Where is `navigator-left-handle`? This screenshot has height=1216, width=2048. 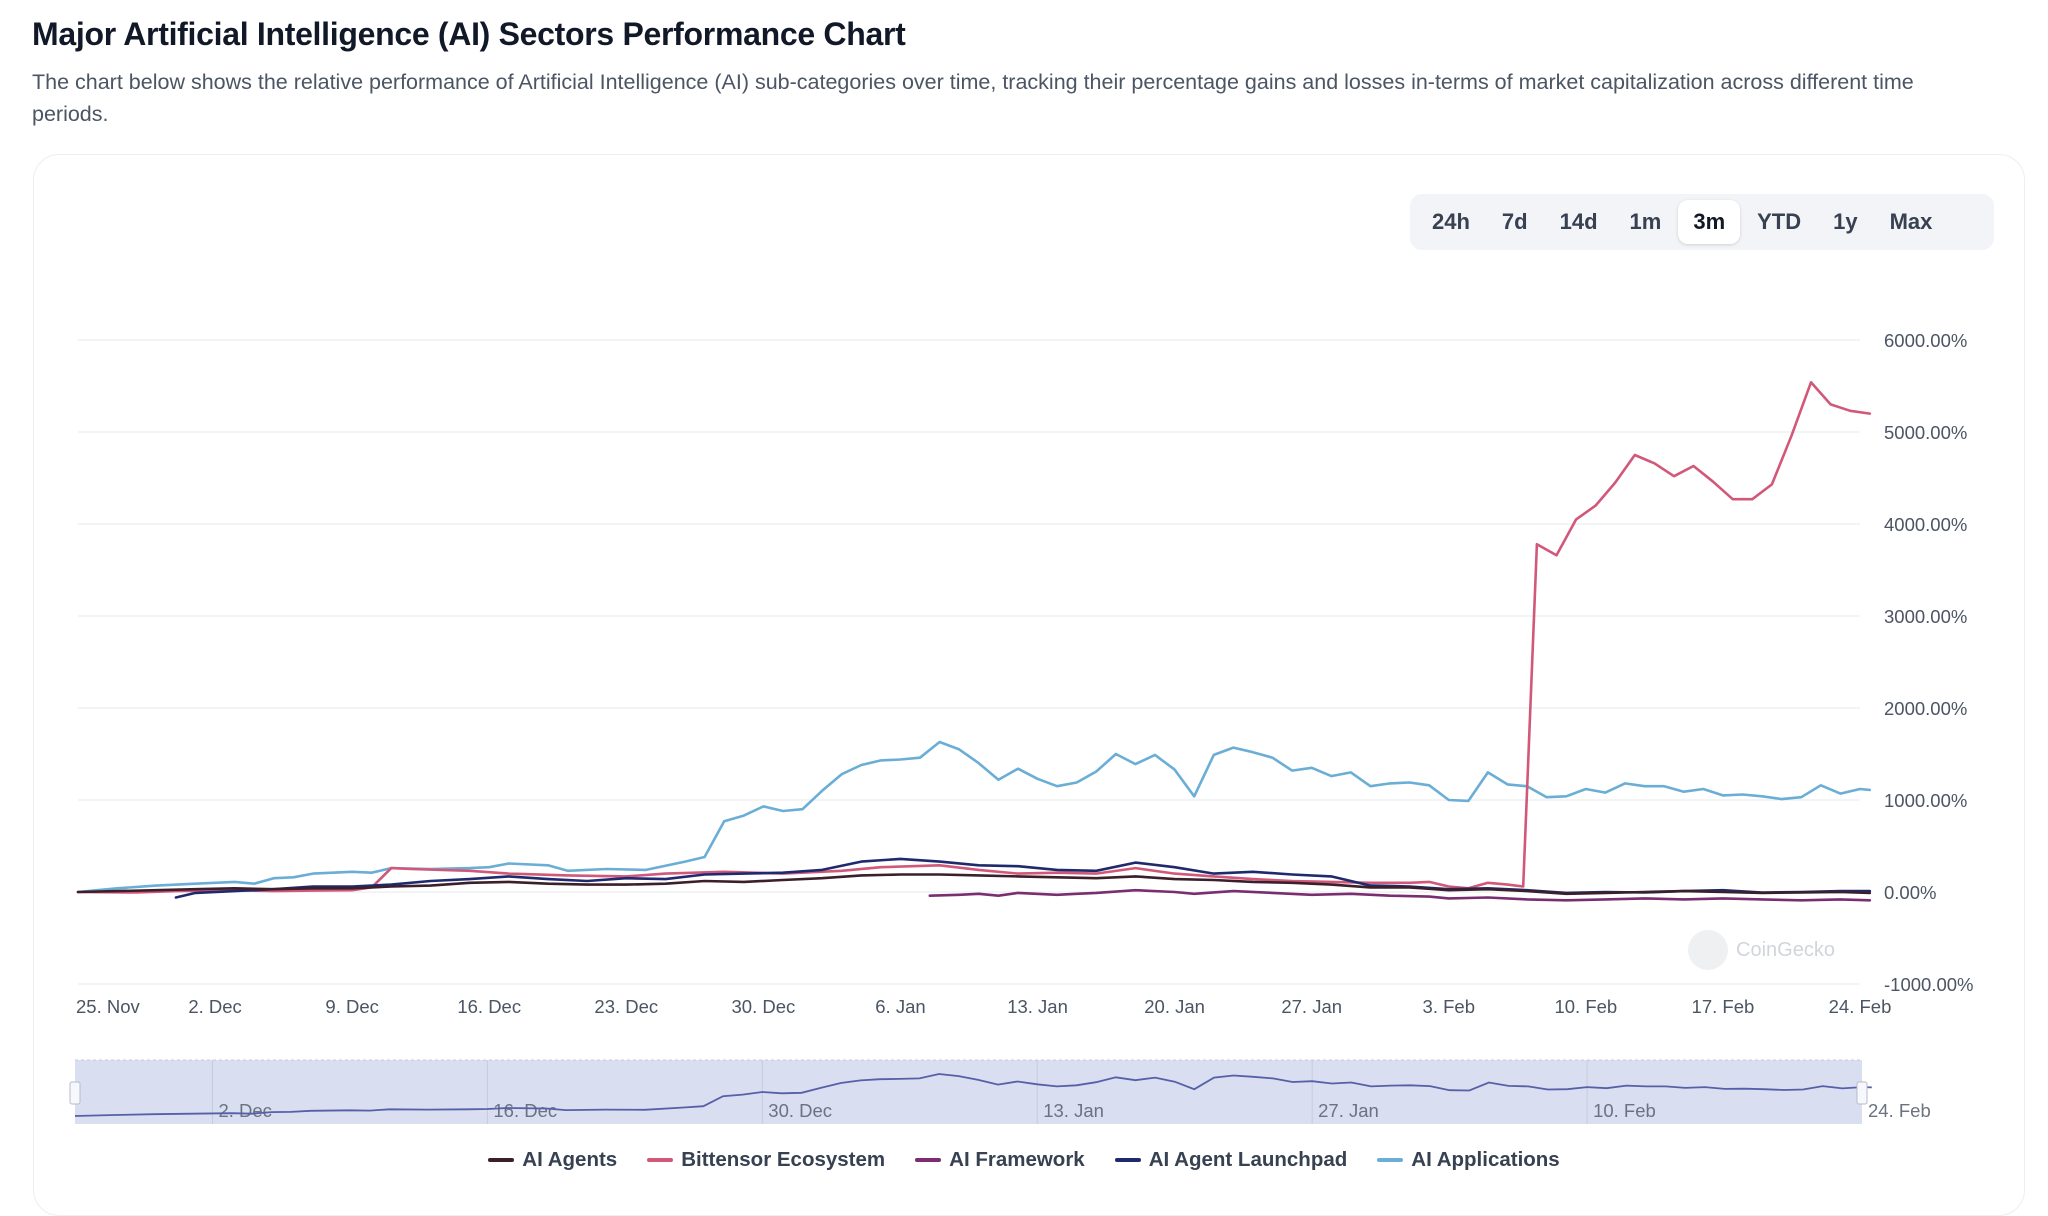
navigator-left-handle is located at coordinates (75, 1093).